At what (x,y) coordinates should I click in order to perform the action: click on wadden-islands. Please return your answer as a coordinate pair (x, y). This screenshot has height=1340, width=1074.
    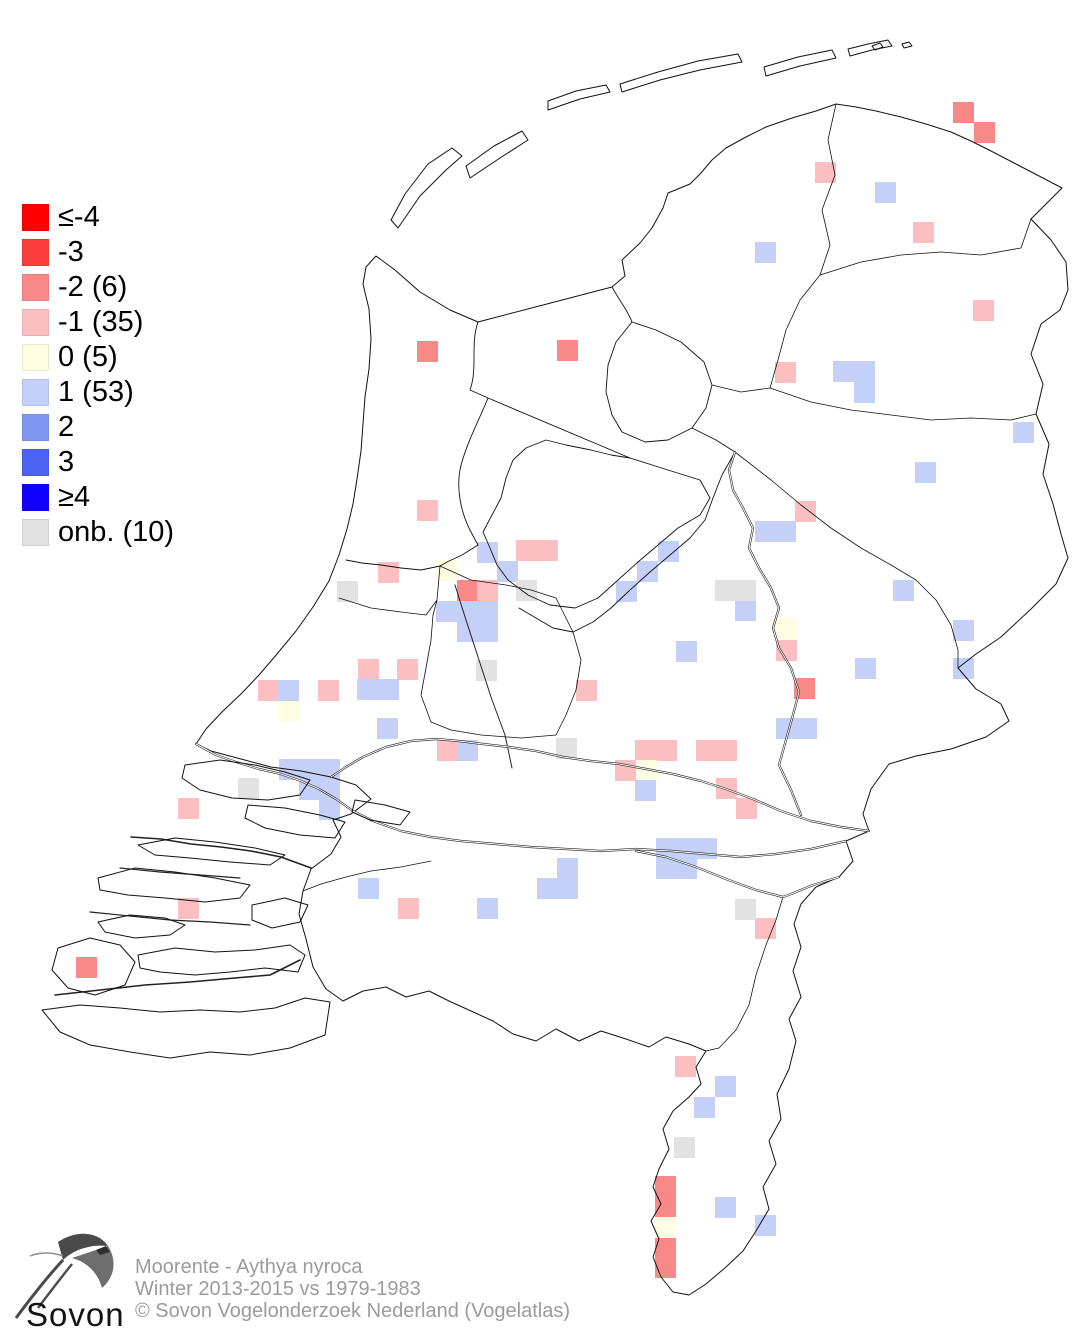
    Looking at the image, I should click on (651, 134).